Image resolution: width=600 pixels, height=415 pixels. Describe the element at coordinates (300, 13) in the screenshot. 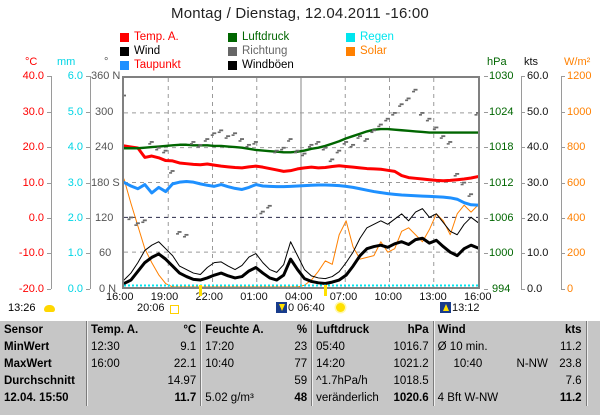

I see `page-title: Montag / Dienstag, 12.04.2011 -16:00` at that location.